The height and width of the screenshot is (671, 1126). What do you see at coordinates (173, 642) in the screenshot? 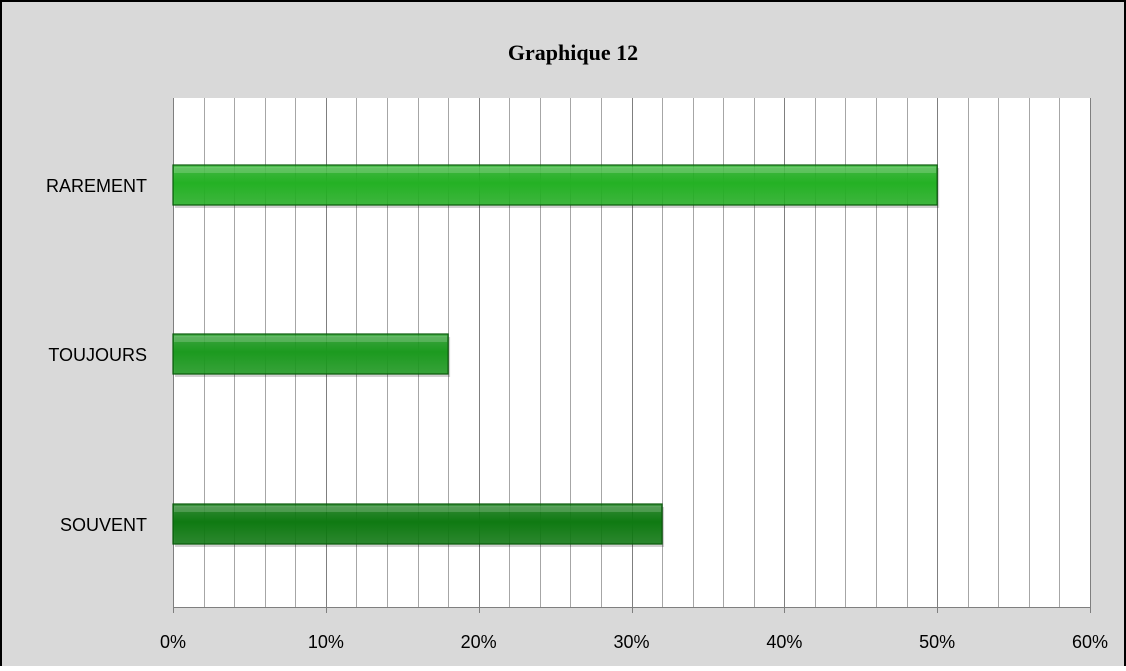
I see `x-tick-label: 0%` at bounding box center [173, 642].